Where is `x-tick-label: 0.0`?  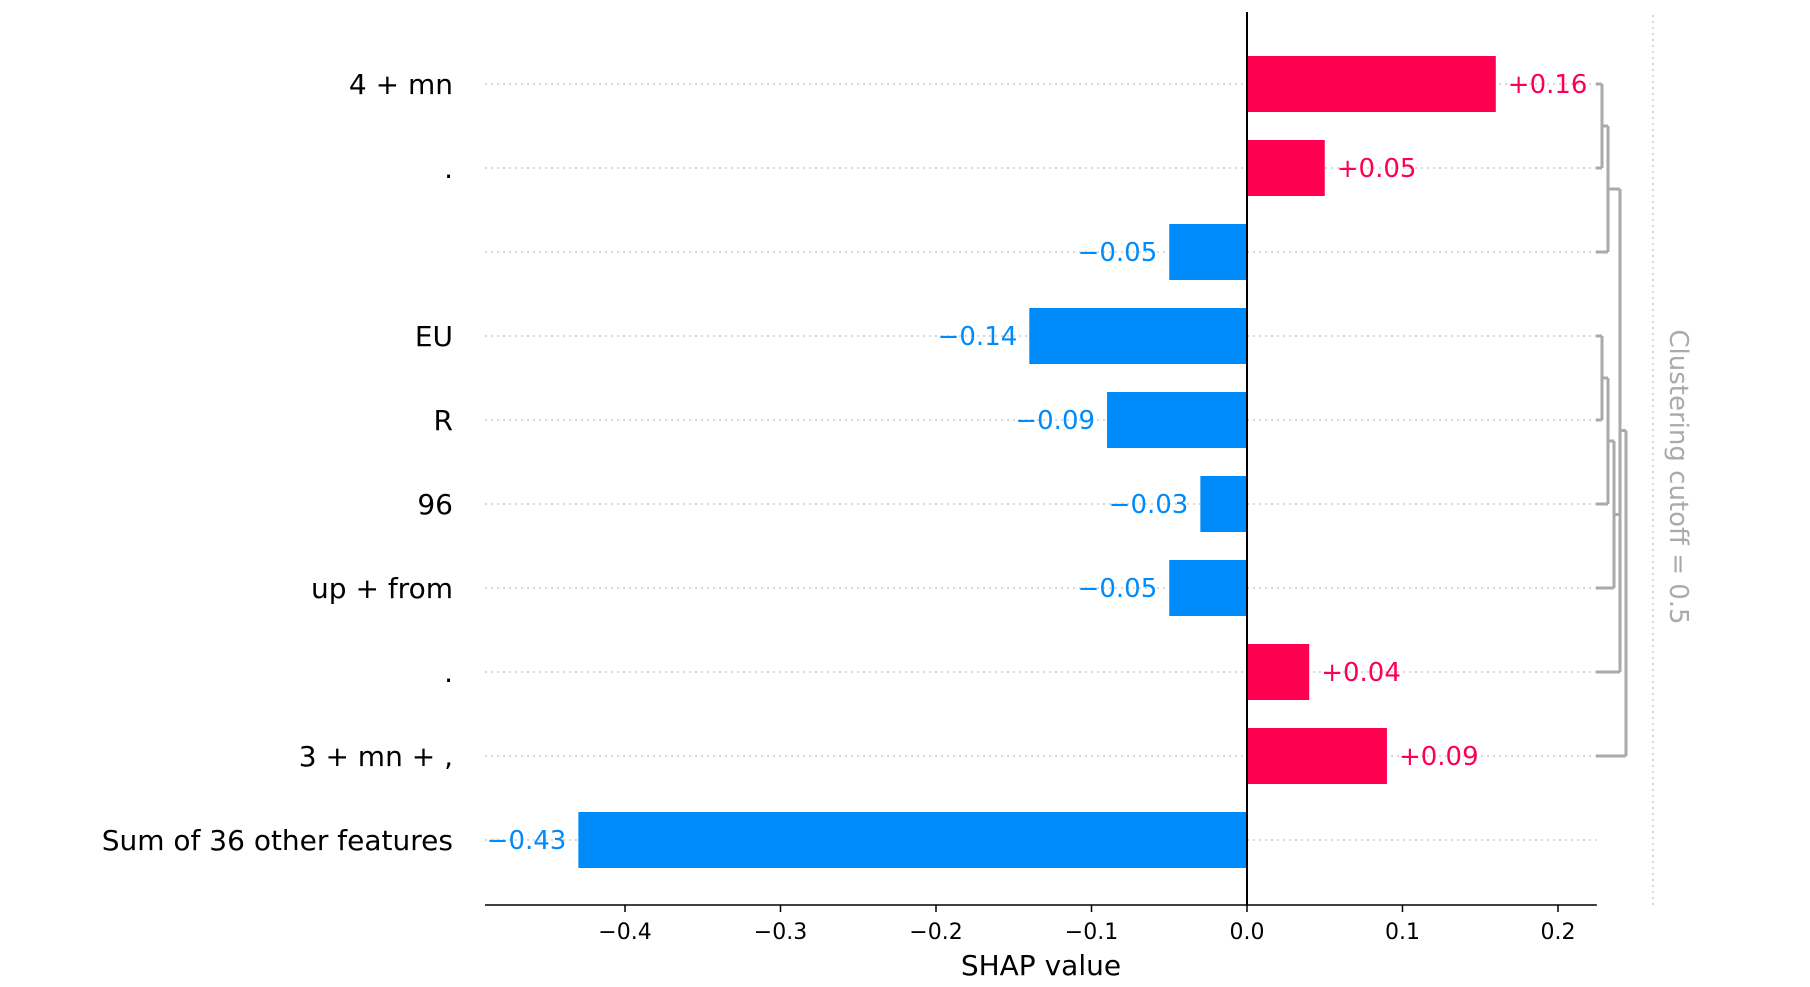
x-tick-label: 0.0 is located at coordinates (1247, 932).